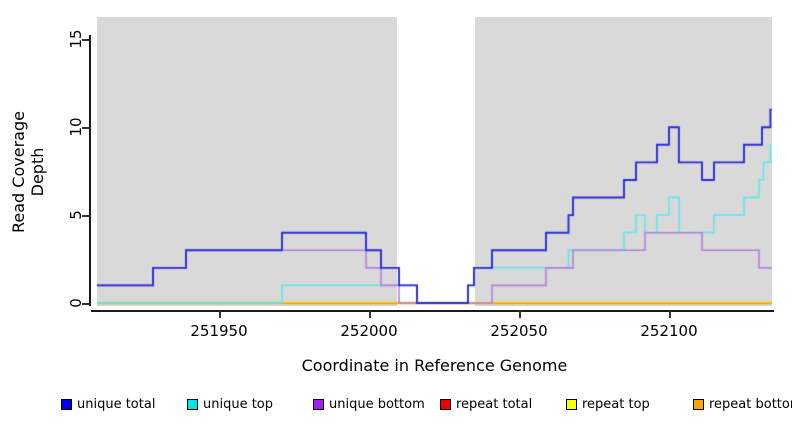 The image size is (792, 432). Describe the element at coordinates (238, 404) in the screenshot. I see `legend-label: unique top` at that location.